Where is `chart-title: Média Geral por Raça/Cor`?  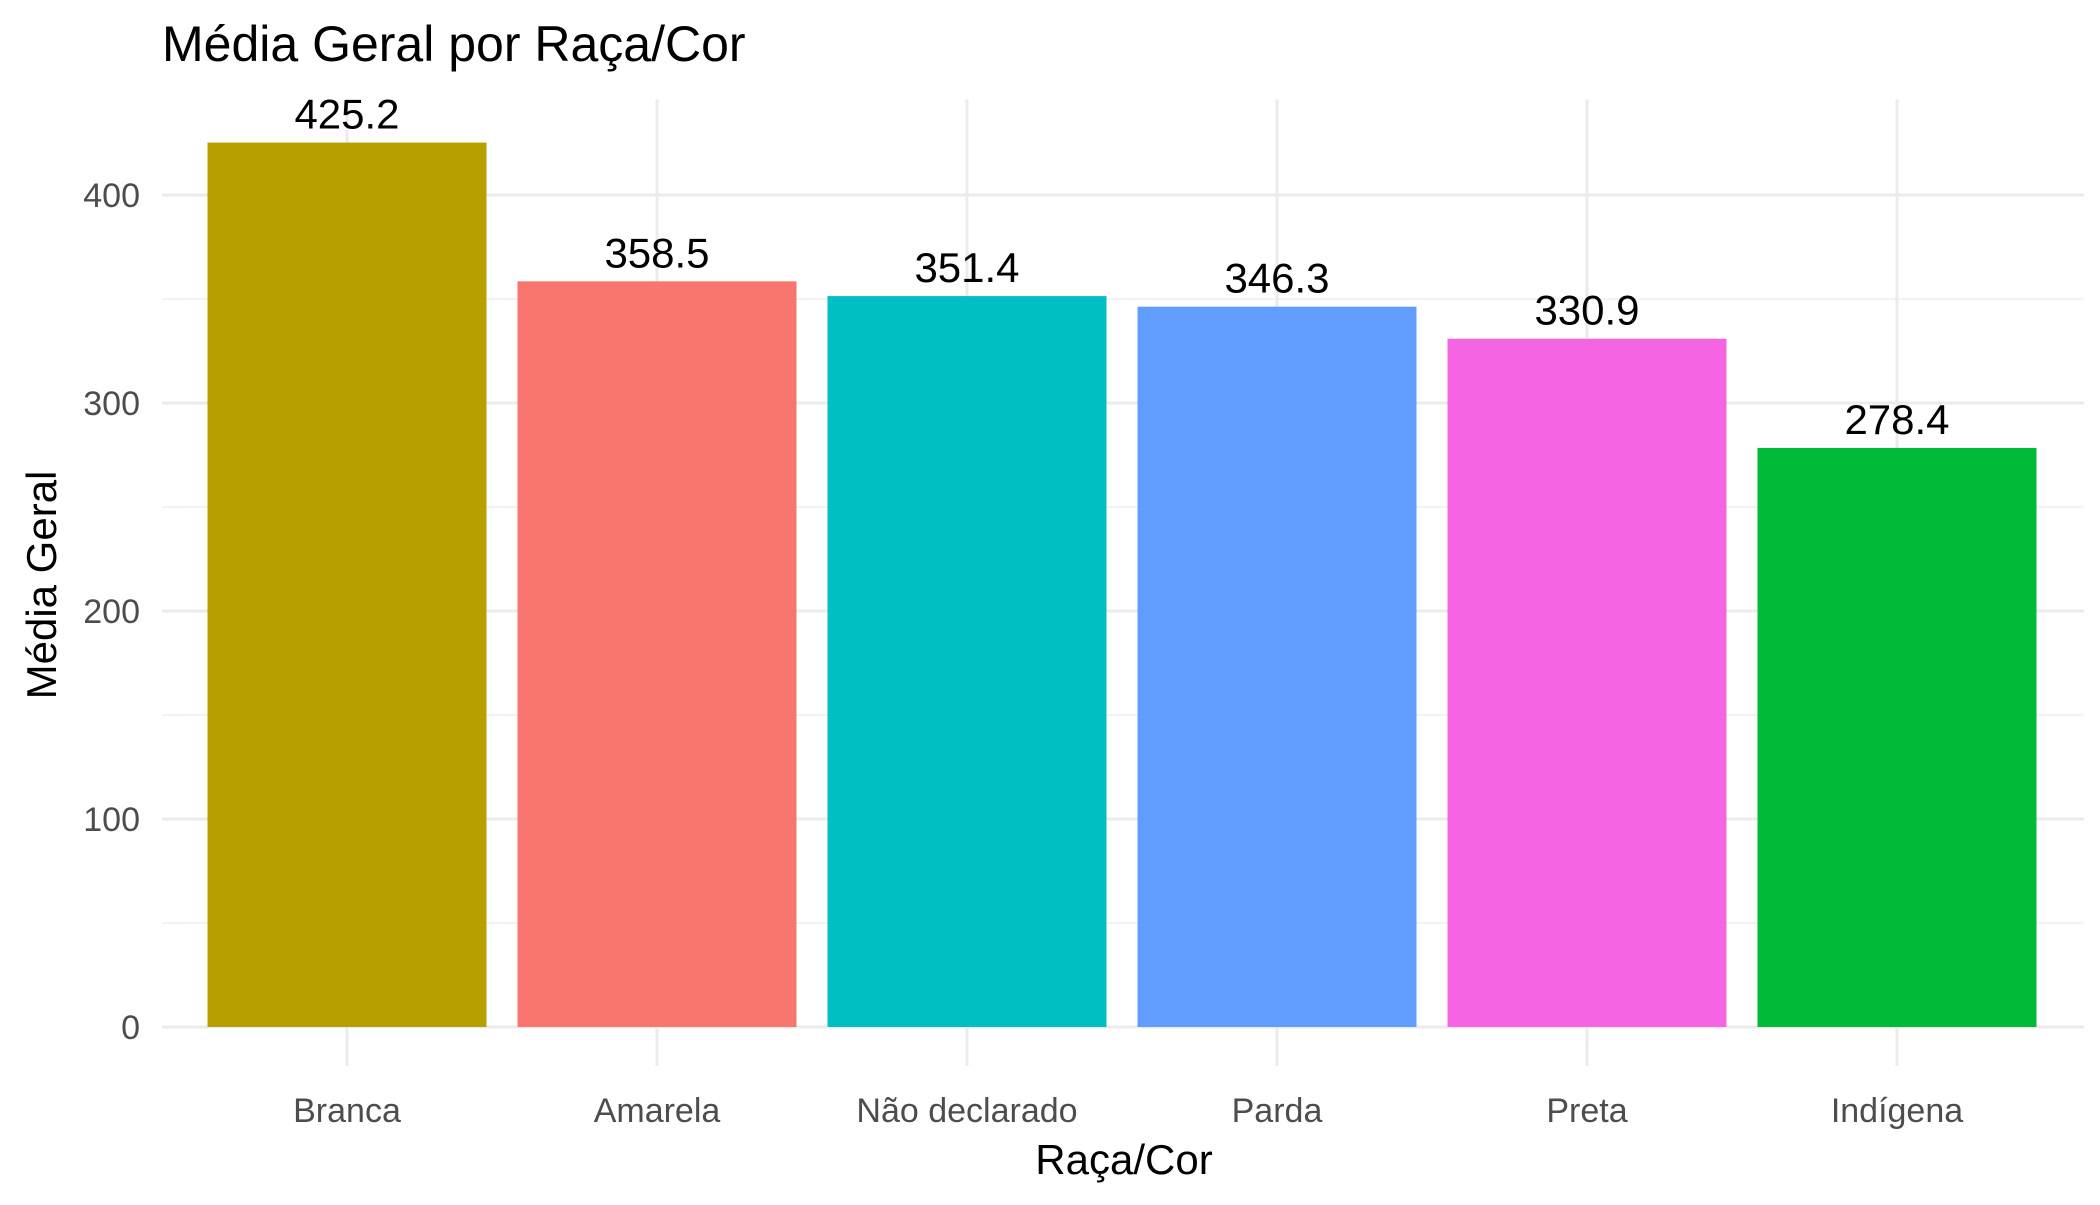
chart-title: Média Geral por Raça/Cor is located at coordinates (454, 44).